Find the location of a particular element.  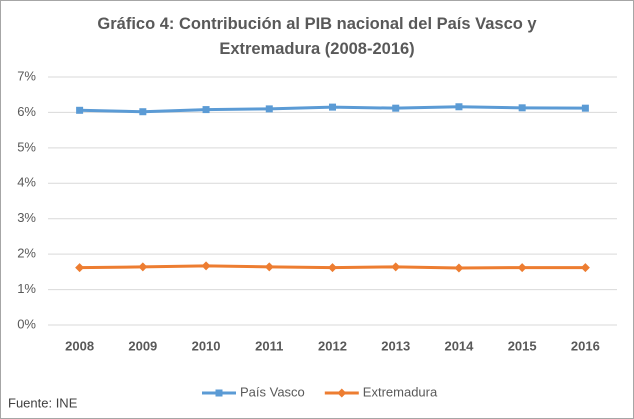

y-tick-label: 3% is located at coordinates (26, 217).